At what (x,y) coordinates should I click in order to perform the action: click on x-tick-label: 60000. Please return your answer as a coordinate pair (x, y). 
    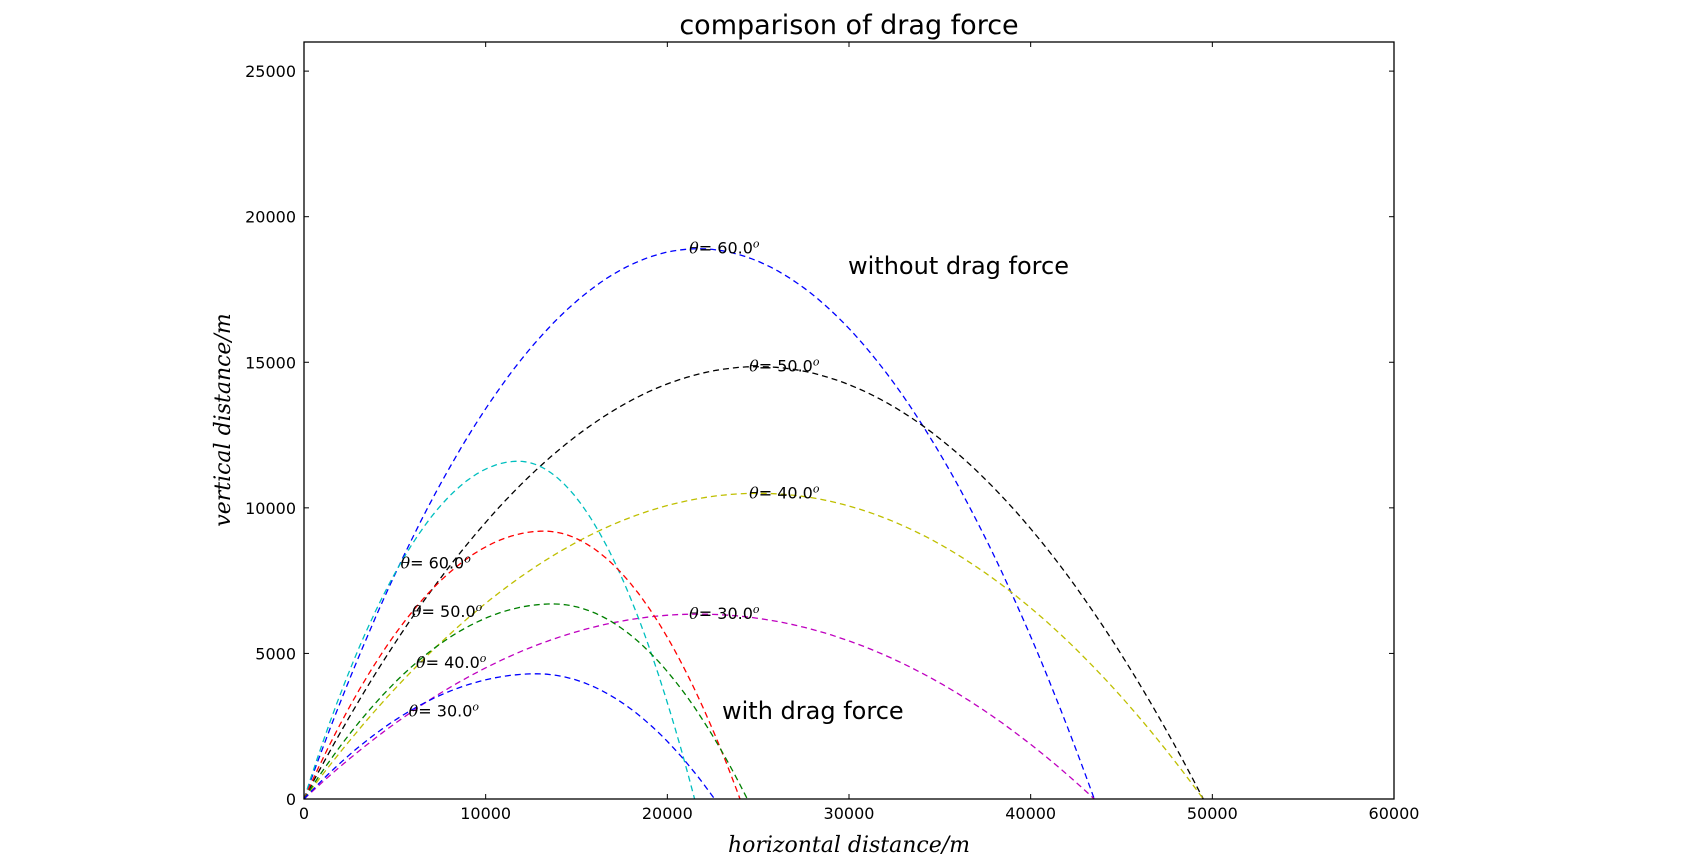
    Looking at the image, I should click on (1394, 813).